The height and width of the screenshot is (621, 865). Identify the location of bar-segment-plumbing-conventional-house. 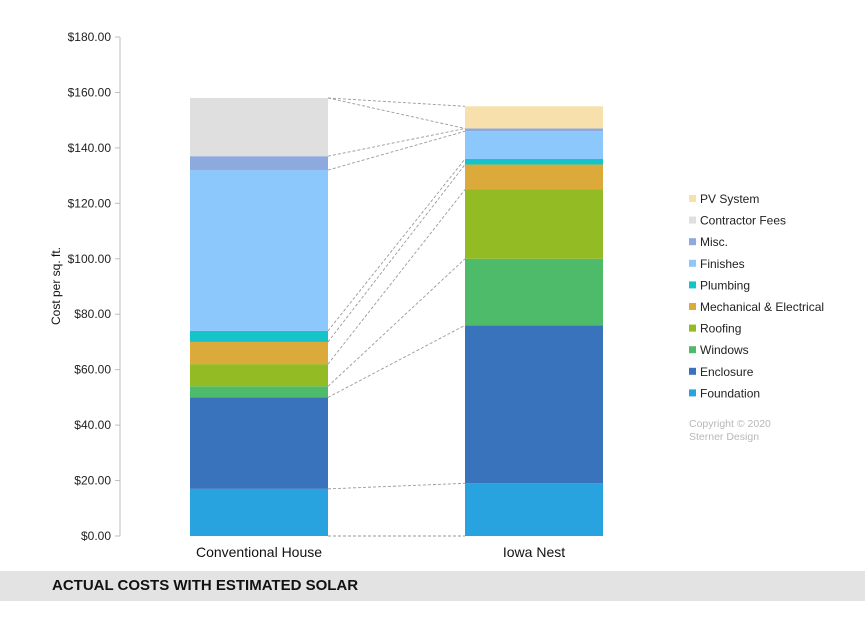
(259, 336).